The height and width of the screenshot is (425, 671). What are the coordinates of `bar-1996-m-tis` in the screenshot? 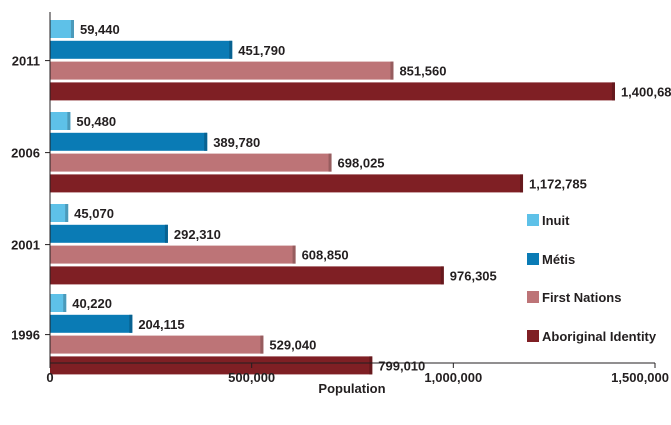 It's located at (91, 323).